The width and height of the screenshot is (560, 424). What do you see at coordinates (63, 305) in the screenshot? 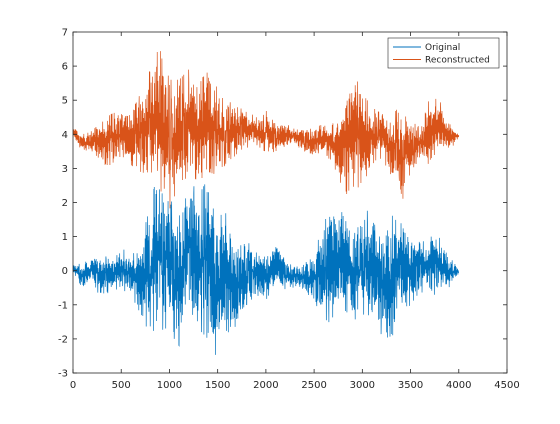
I see `y-tick-label: -1` at bounding box center [63, 305].